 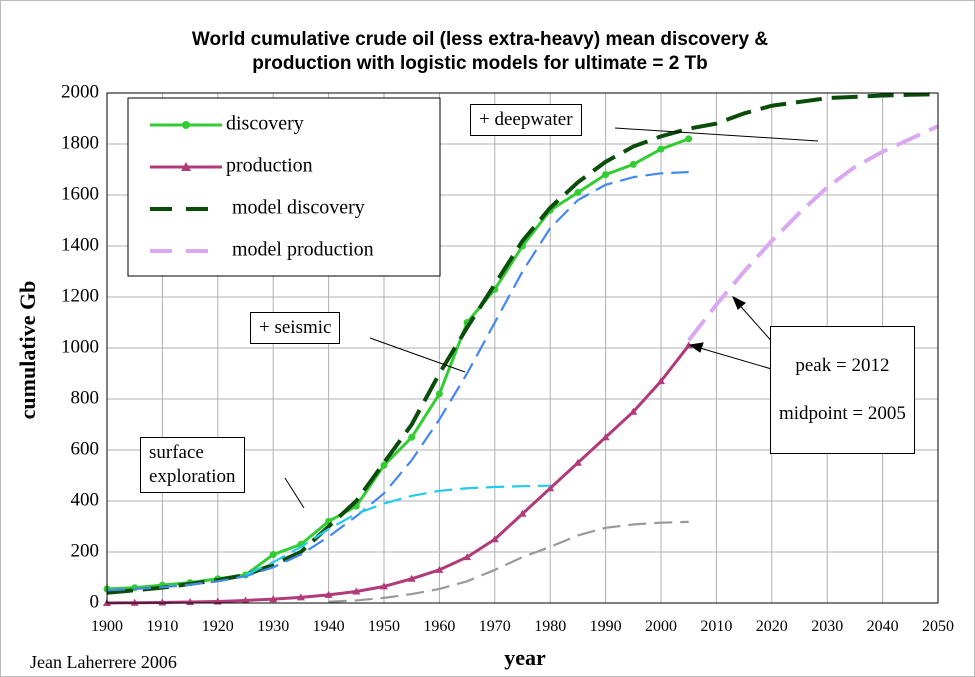 What do you see at coordinates (27, 350) in the screenshot?
I see `y-axis-label: cumulative Gb` at bounding box center [27, 350].